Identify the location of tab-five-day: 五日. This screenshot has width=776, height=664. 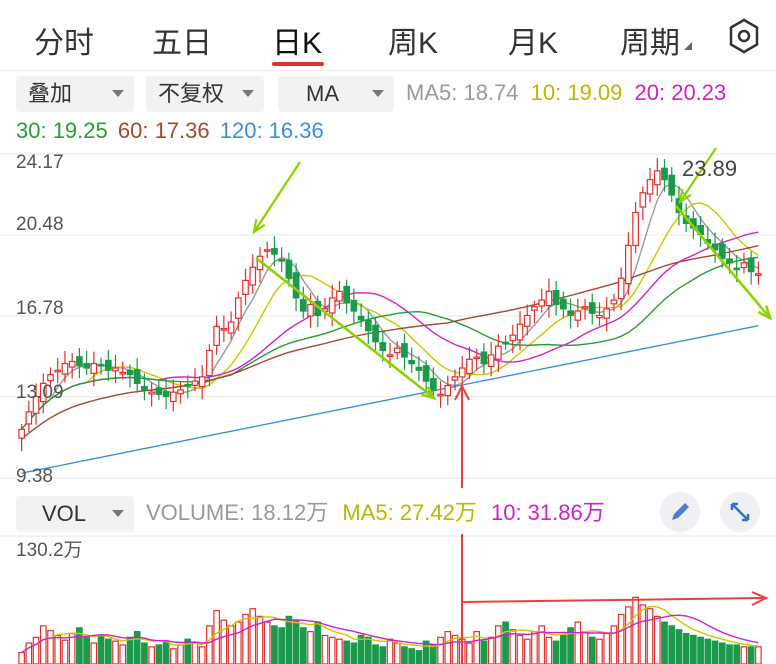
(182, 43).